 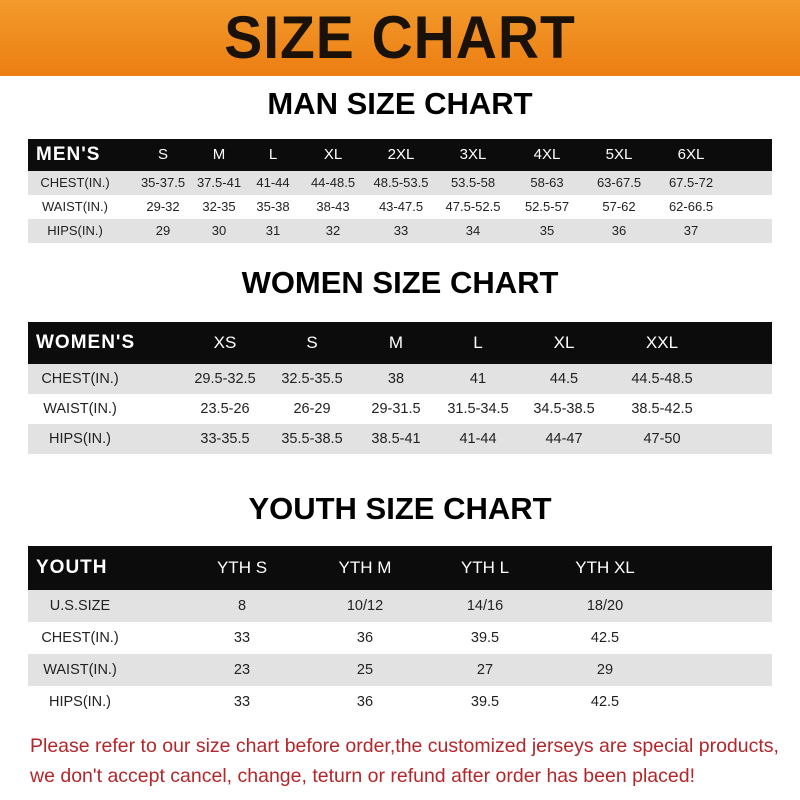 What do you see at coordinates (547, 182) in the screenshot?
I see `table-cell: 58-63` at bounding box center [547, 182].